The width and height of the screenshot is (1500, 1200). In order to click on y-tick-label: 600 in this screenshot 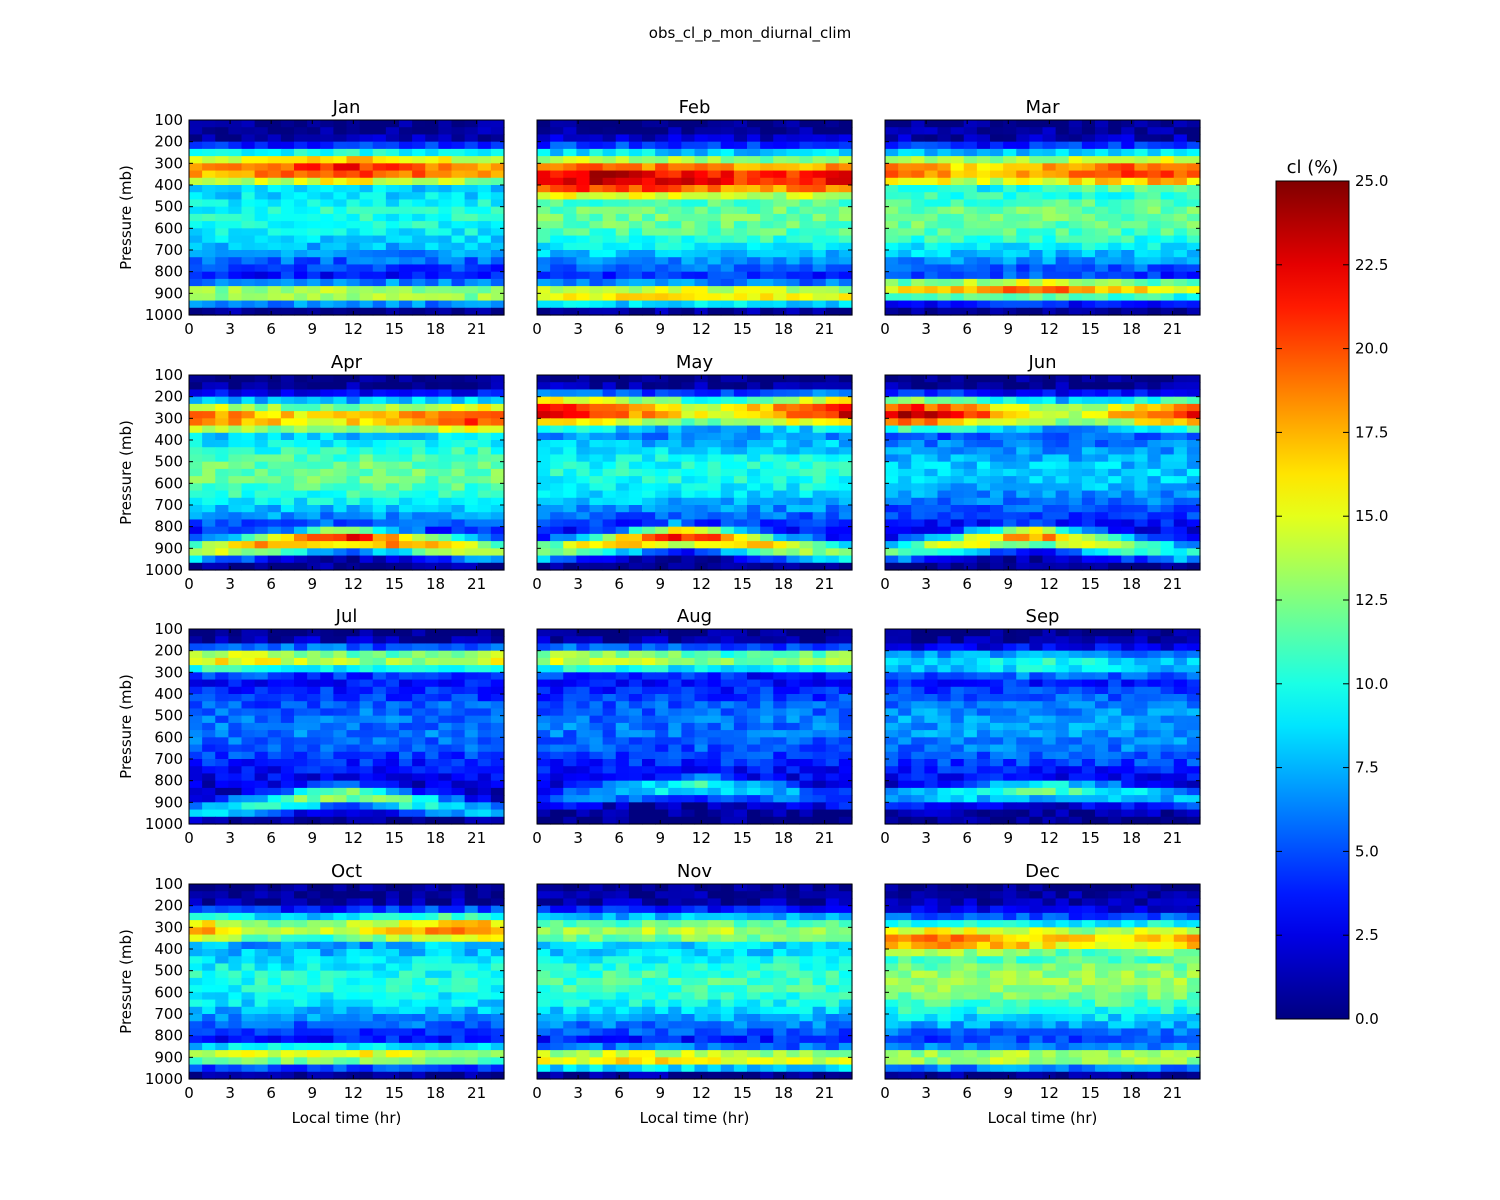, I will do `click(168, 737)`.